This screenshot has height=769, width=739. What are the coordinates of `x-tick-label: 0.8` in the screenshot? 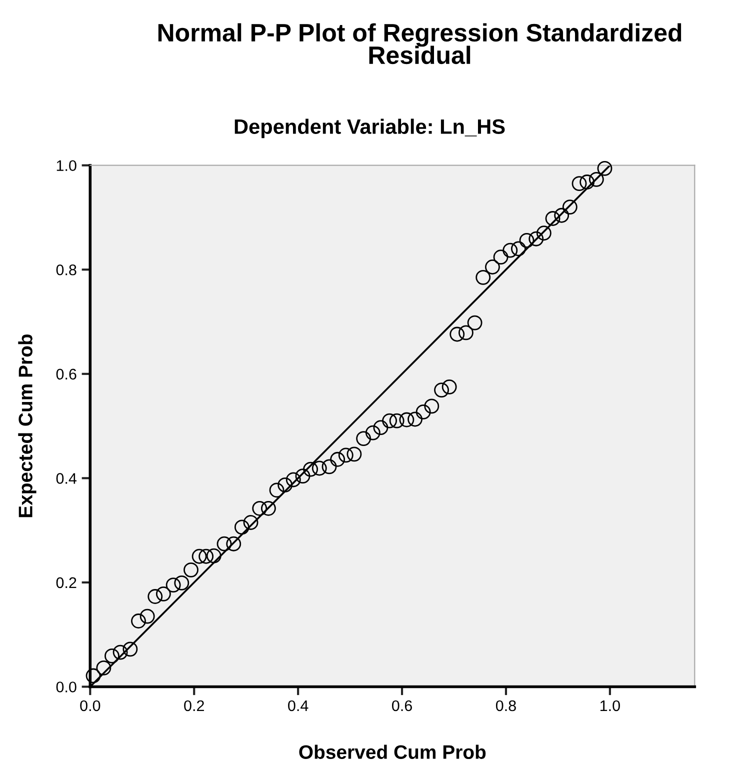 It's located at (506, 706).